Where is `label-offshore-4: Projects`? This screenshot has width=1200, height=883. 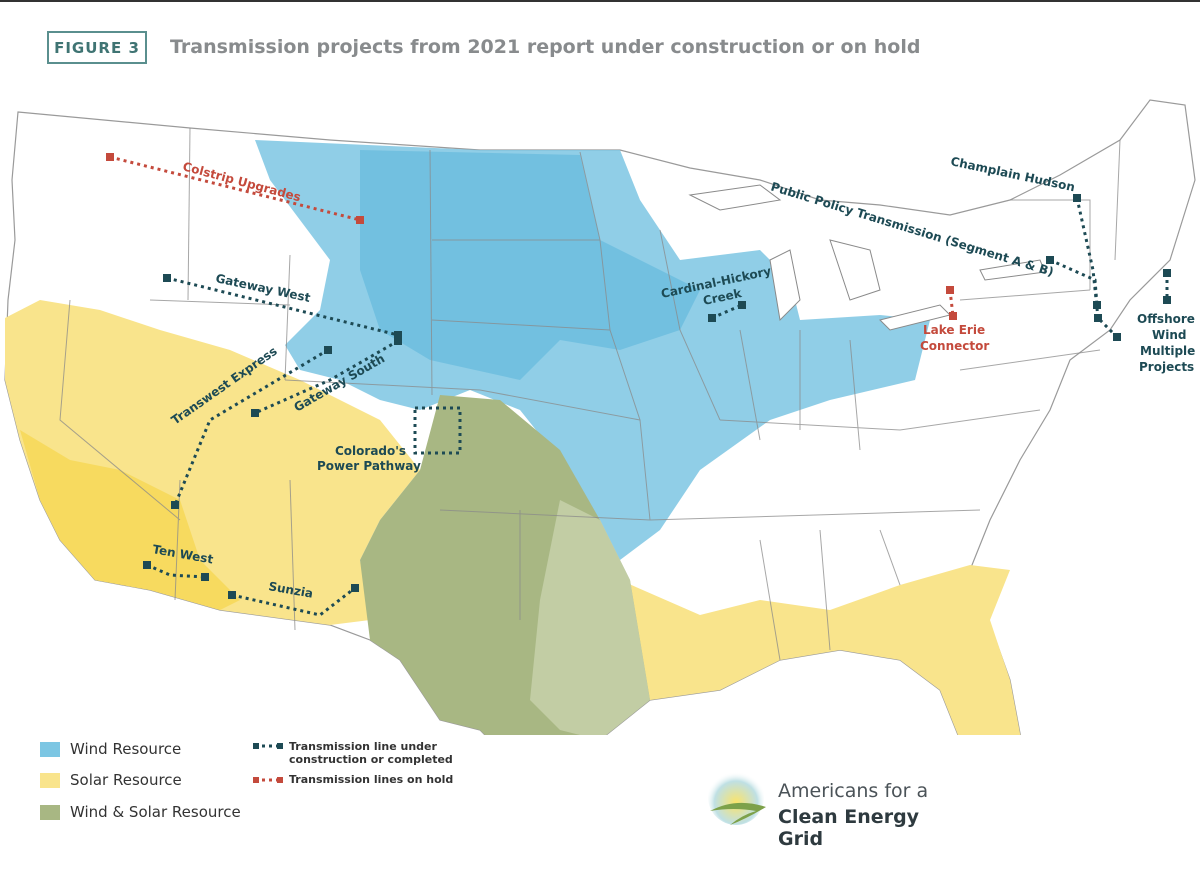 label-offshore-4: Projects is located at coordinates (1166, 367).